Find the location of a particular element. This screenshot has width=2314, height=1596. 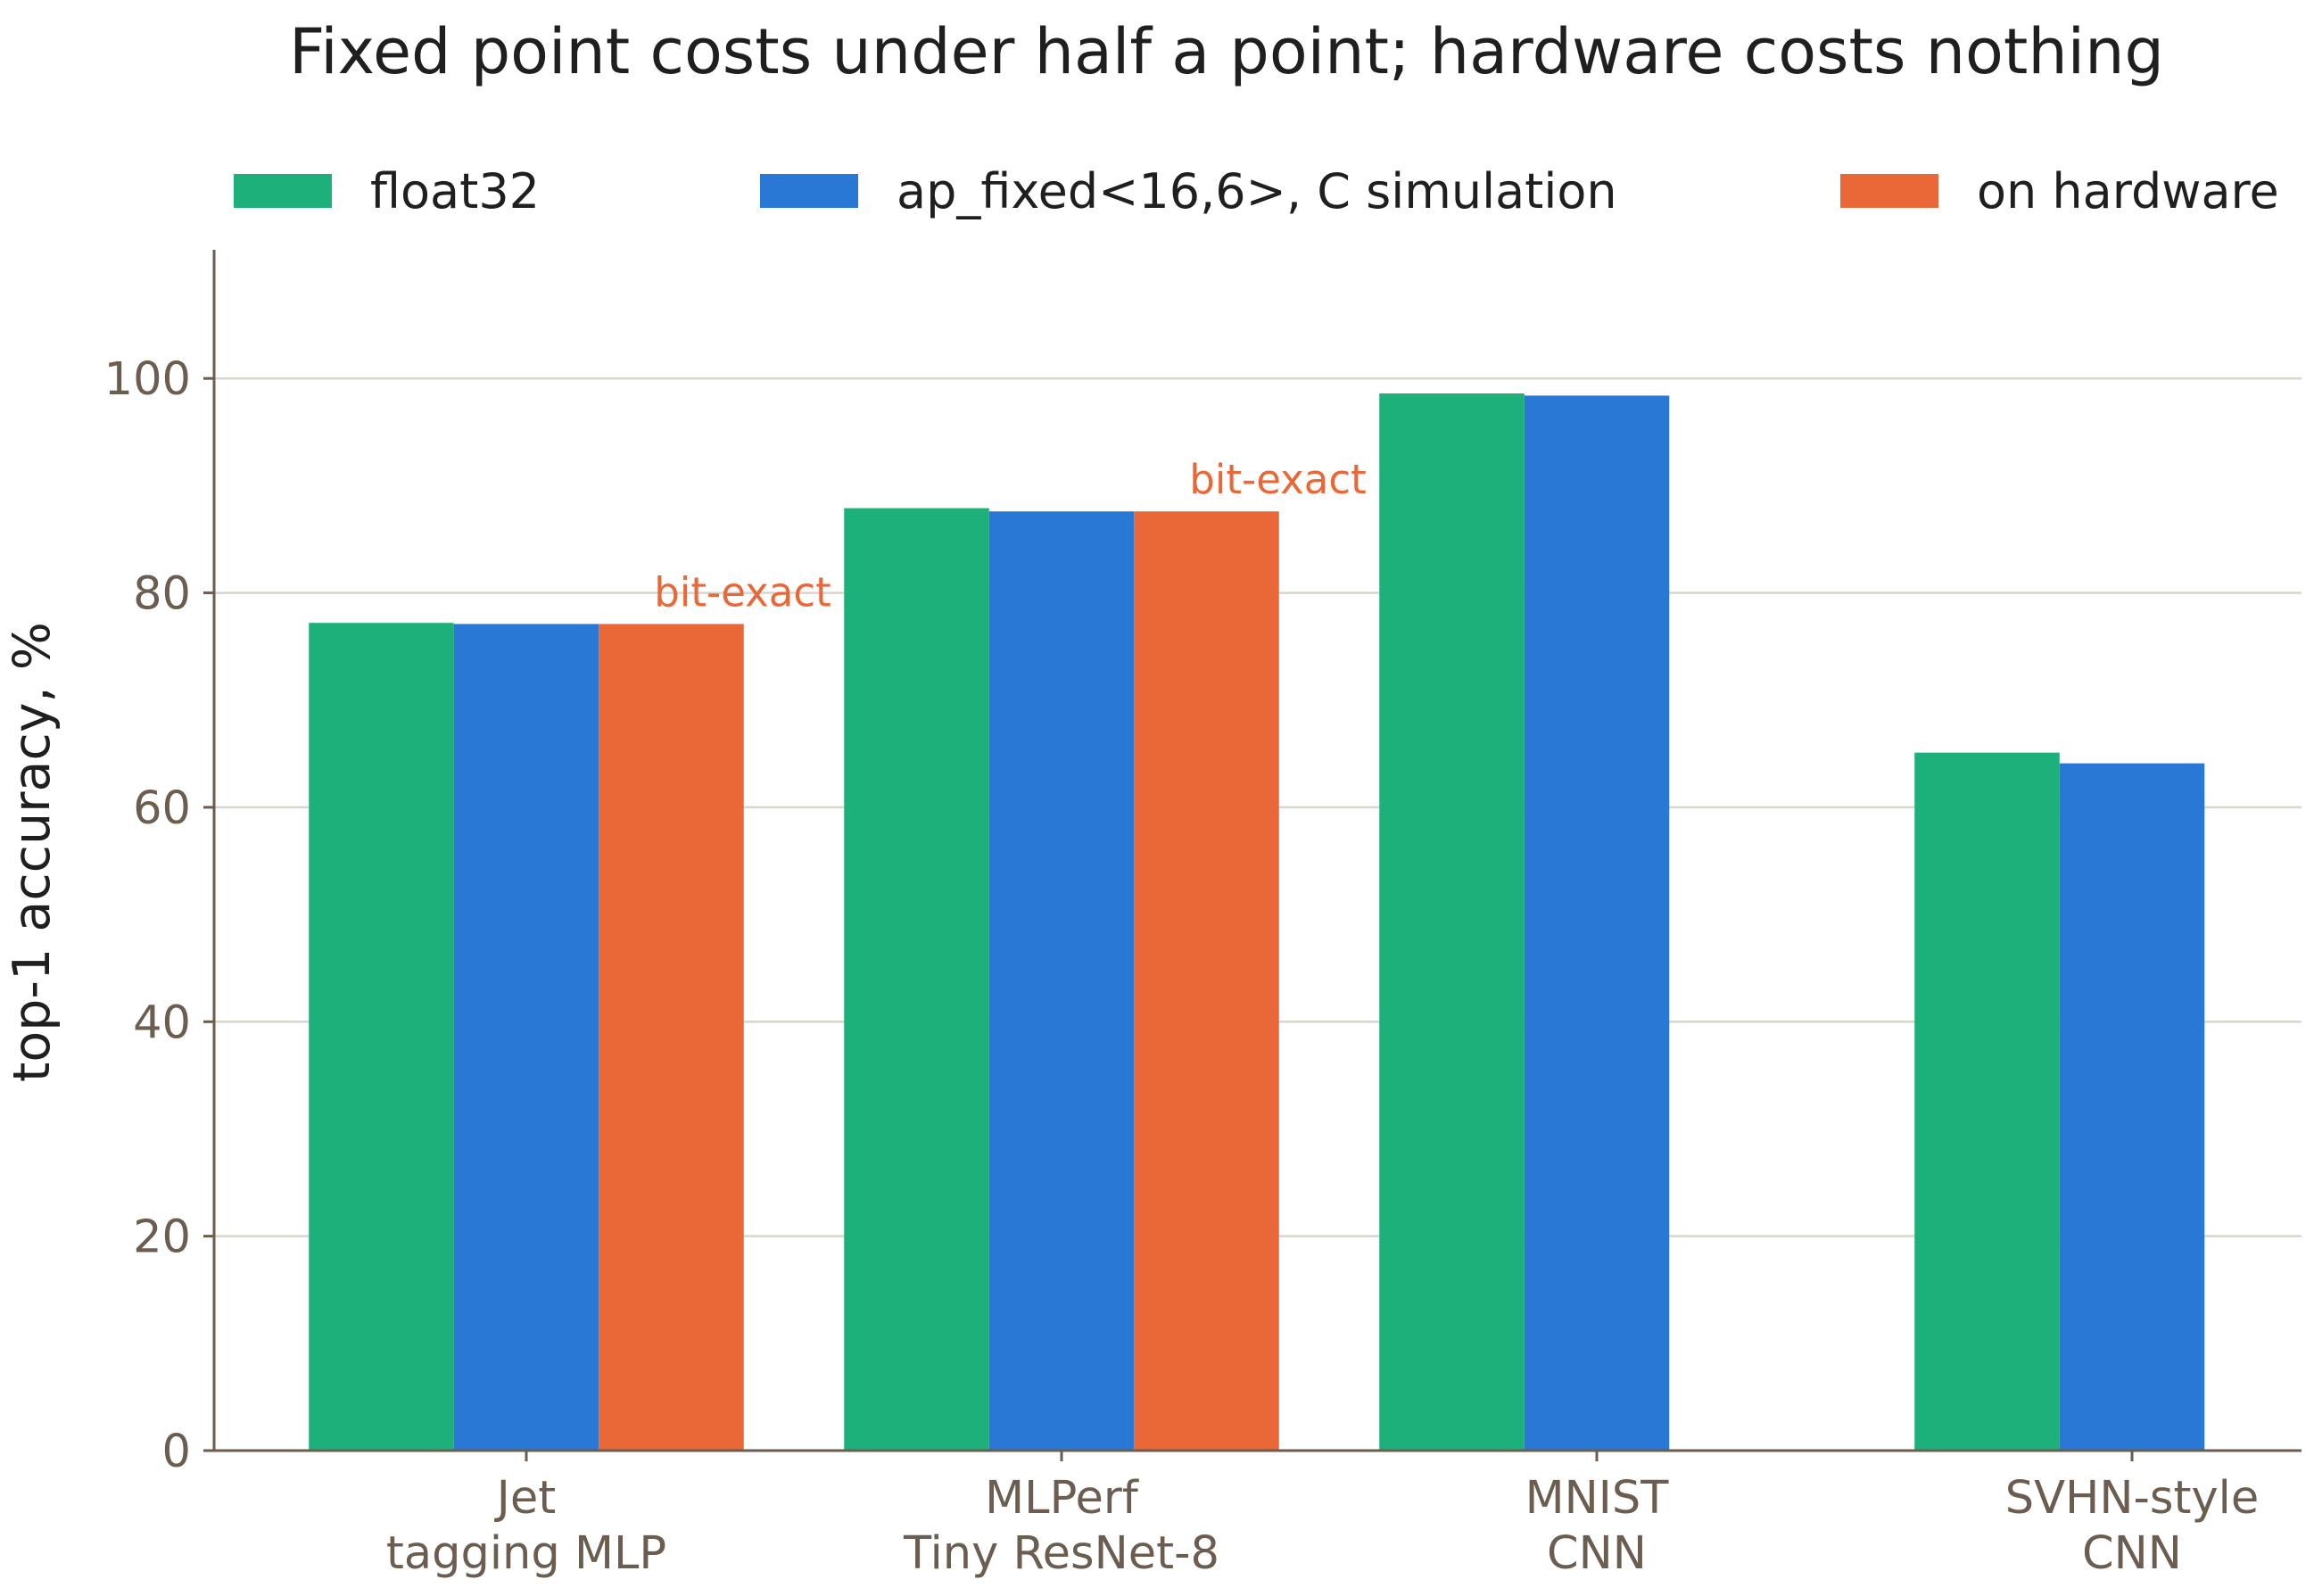

y-tick-label: 60 is located at coordinates (162, 808).